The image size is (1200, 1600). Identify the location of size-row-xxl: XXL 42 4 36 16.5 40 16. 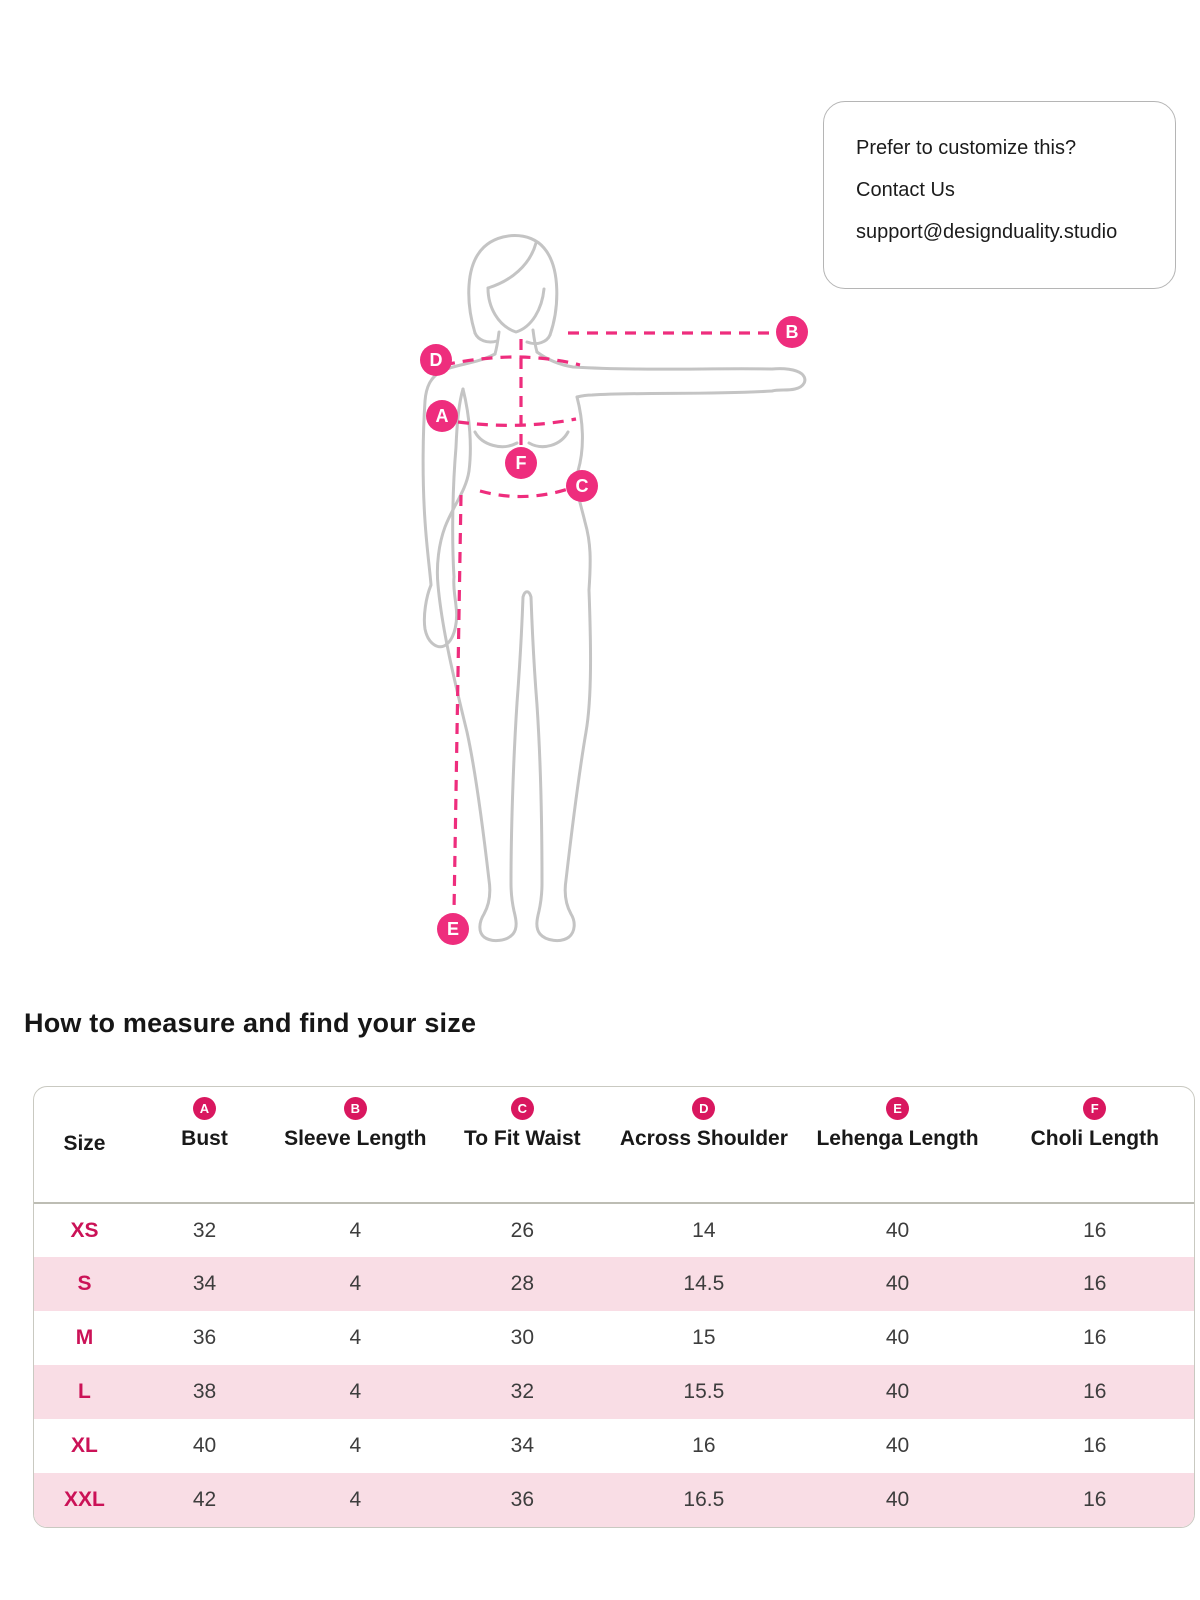
(614, 1500).